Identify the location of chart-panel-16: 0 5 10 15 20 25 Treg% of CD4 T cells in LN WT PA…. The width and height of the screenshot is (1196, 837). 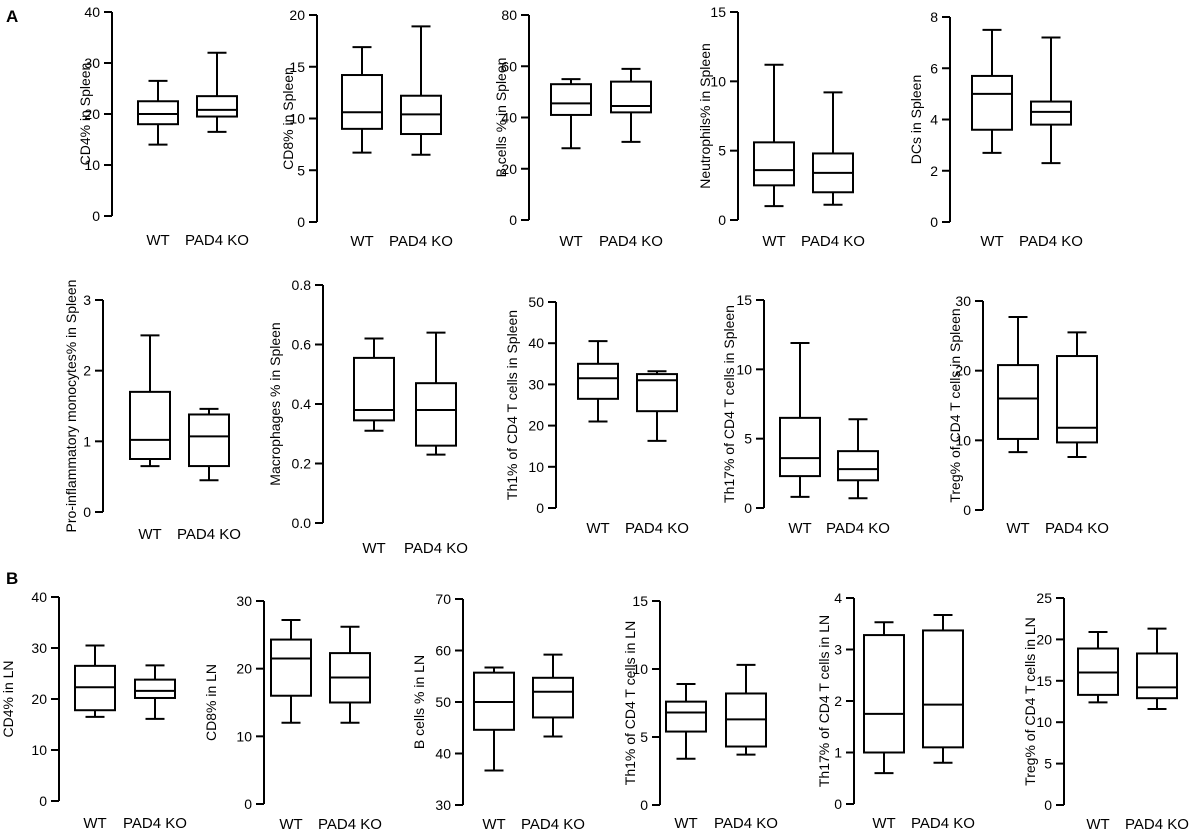
(1105, 711).